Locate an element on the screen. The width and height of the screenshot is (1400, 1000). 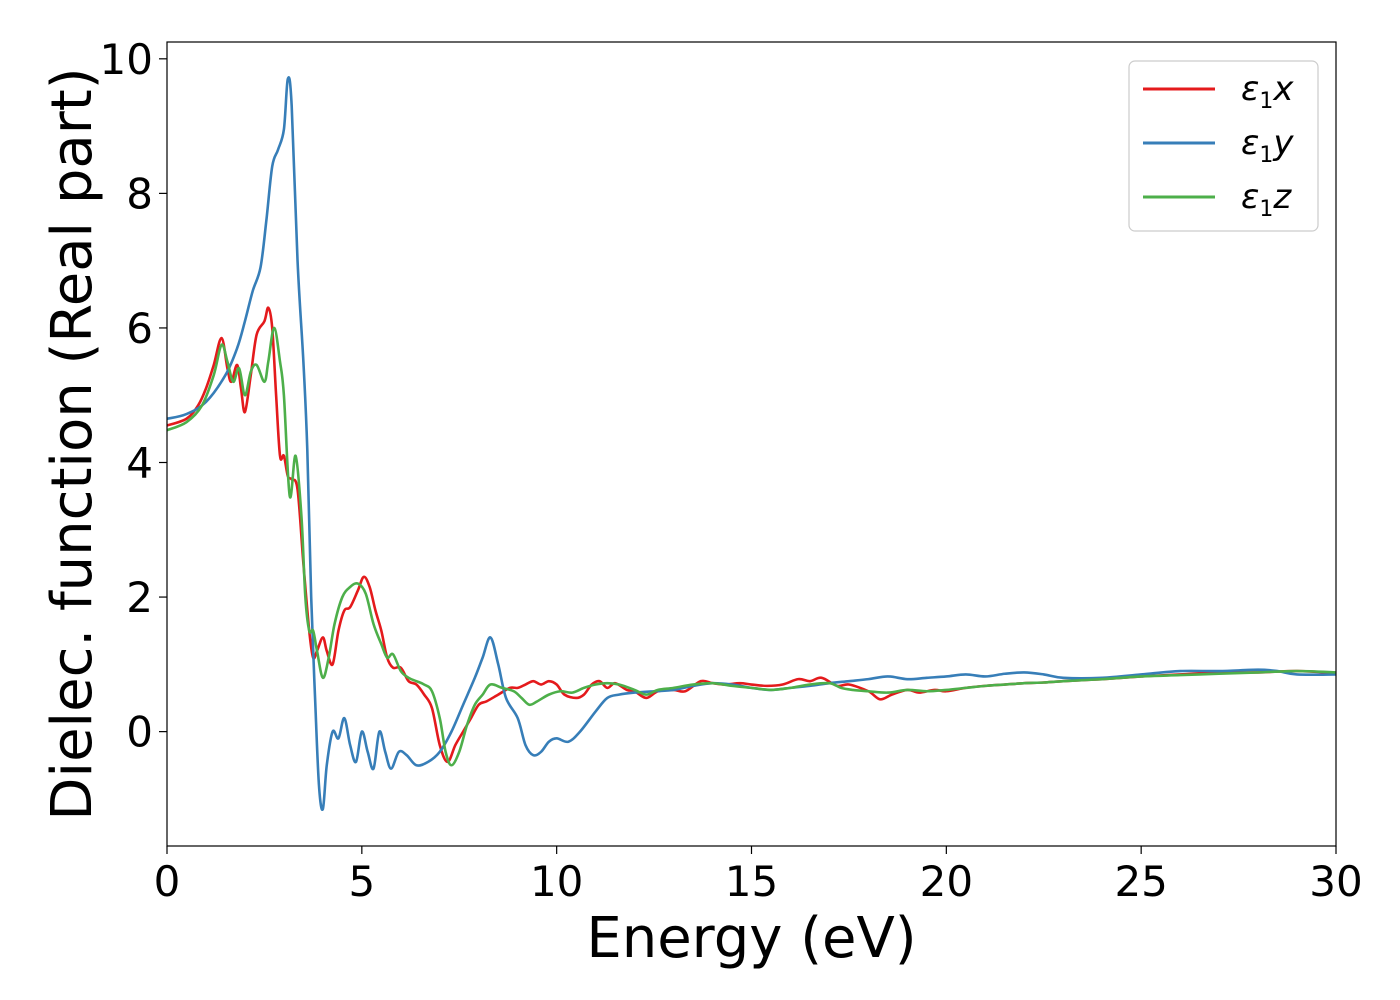
legend: ε1x ε1y ε1z is located at coordinates (1223, 146).